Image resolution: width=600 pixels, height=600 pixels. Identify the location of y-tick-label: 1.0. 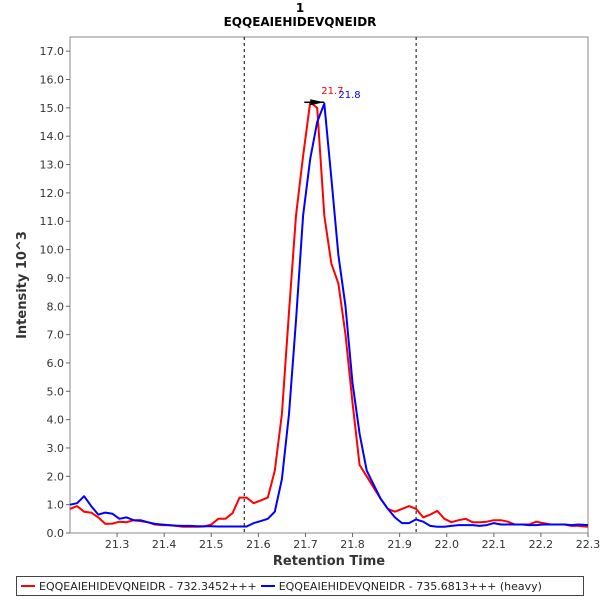
(56, 505).